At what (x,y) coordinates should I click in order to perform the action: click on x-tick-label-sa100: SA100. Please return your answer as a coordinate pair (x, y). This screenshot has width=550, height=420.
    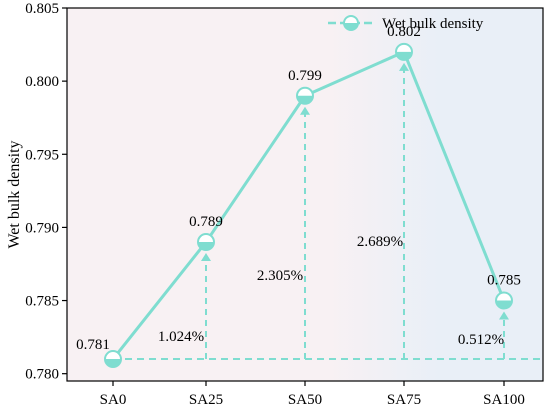
    Looking at the image, I should click on (504, 400).